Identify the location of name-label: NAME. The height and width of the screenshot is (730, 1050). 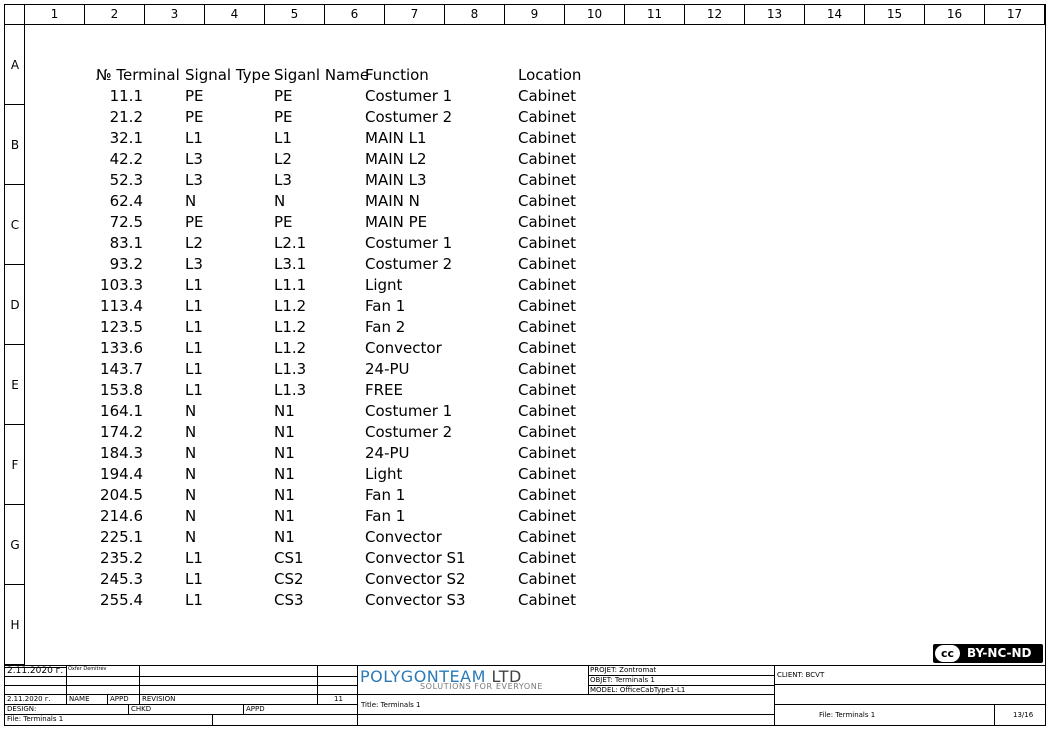
(79, 699).